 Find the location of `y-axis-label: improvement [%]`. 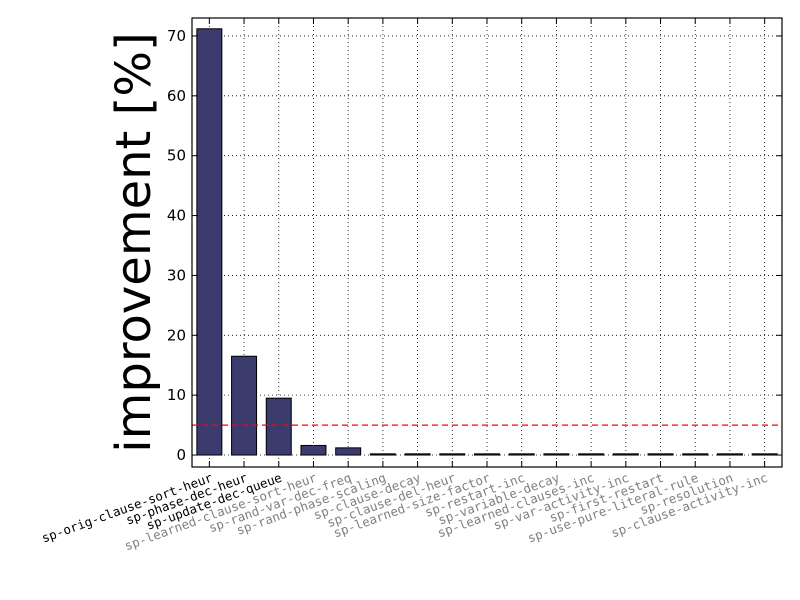

y-axis-label: improvement [%] is located at coordinates (134, 242).